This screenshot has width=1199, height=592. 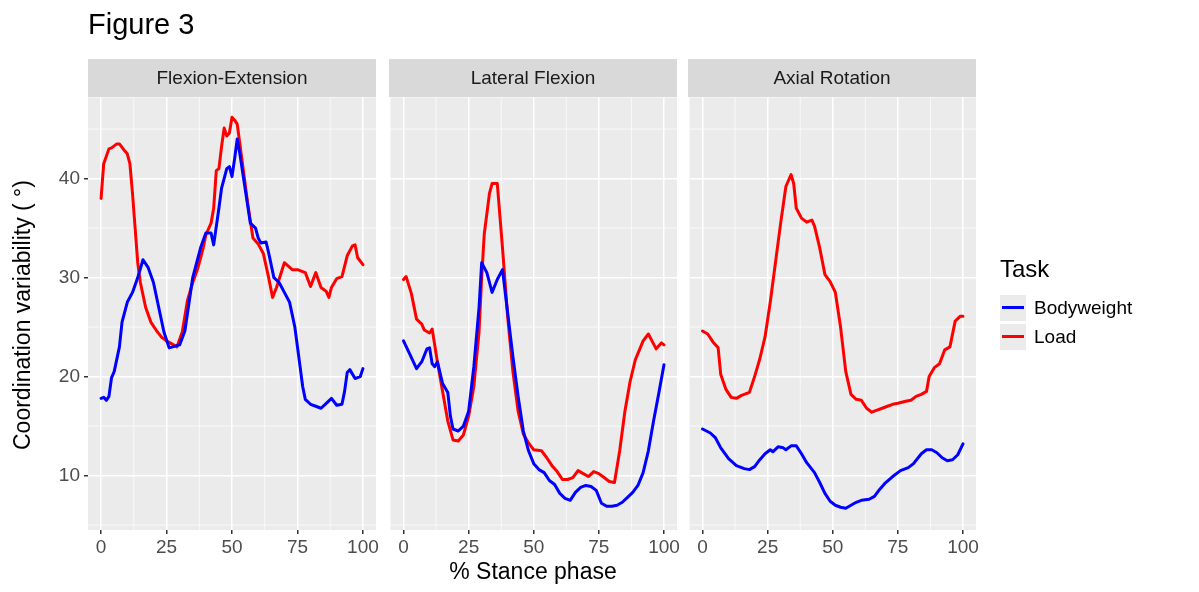 What do you see at coordinates (1083, 307) in the screenshot?
I see `legend-label: Bodyweight` at bounding box center [1083, 307].